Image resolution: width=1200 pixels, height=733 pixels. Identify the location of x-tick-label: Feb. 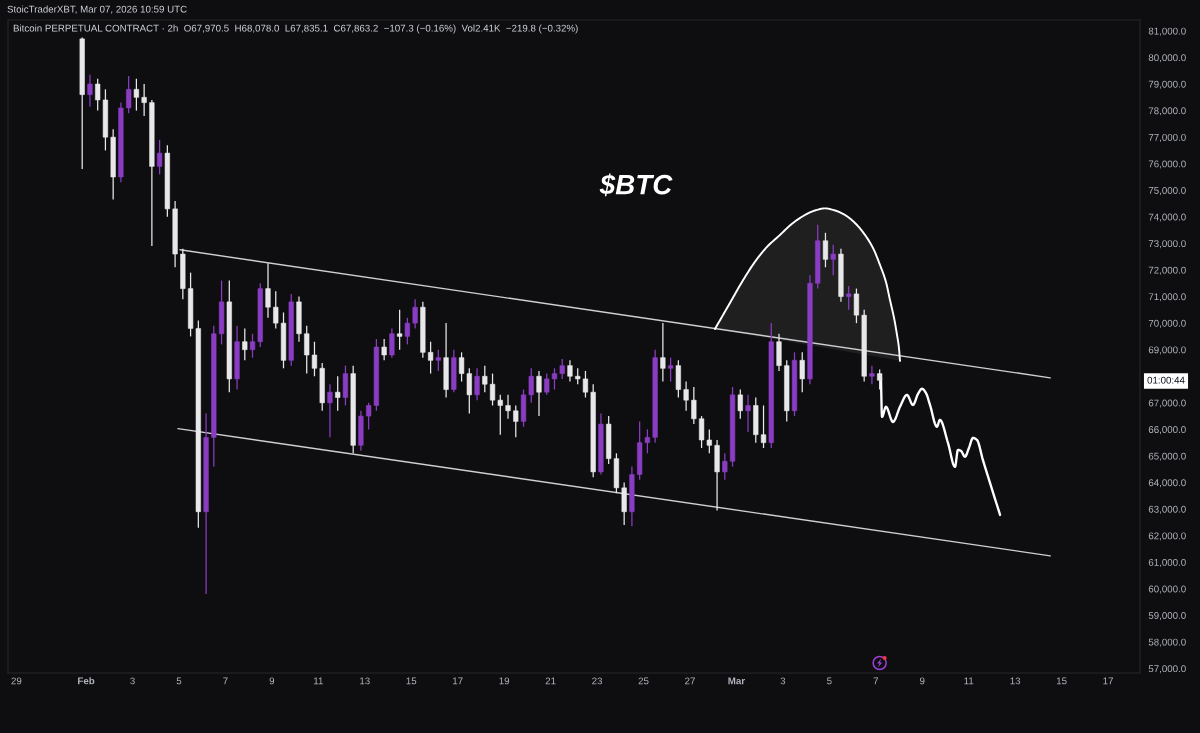
(86, 681).